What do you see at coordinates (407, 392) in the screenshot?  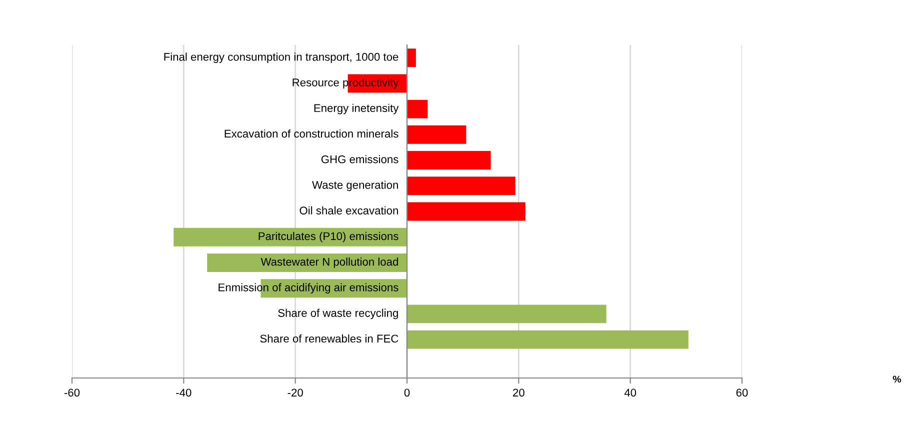 I see `x-tick-label: 0` at bounding box center [407, 392].